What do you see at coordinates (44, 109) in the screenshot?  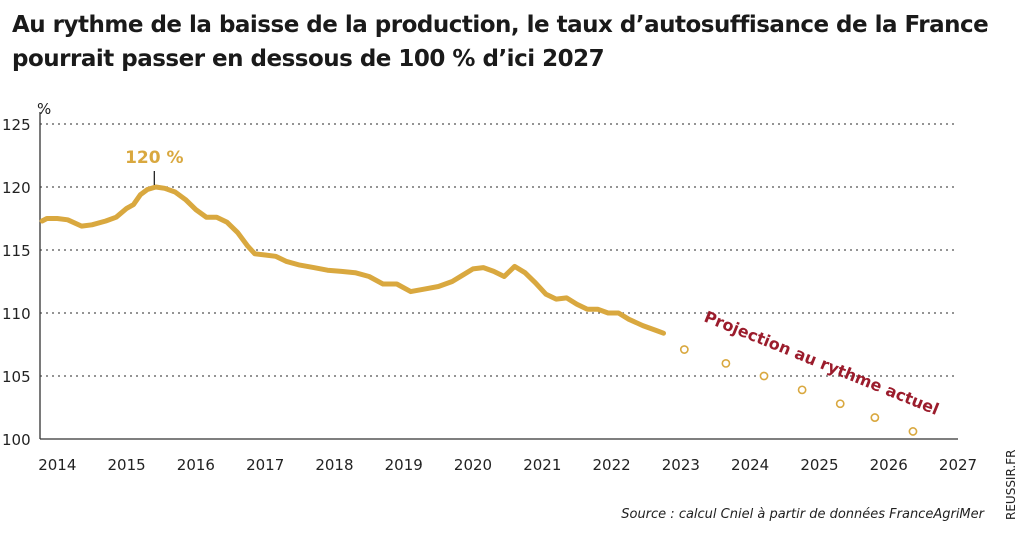 I see `y-axis-unit: %` at bounding box center [44, 109].